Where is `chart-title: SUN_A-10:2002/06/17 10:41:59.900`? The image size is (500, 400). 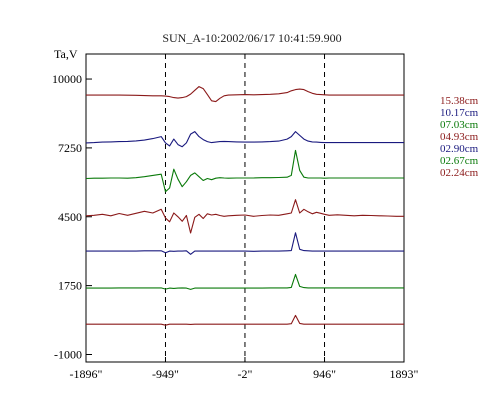
chart-title: SUN_A-10:2002/06/17 10:41:59.900 is located at coordinates (251, 38).